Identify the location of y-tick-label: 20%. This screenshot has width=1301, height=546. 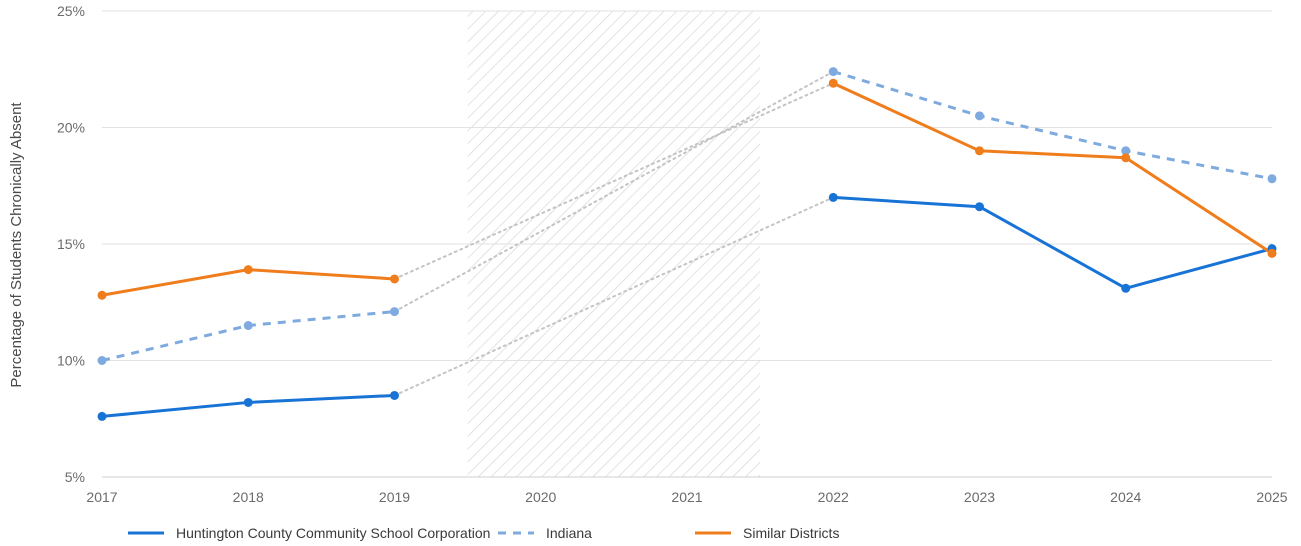
(71, 128).